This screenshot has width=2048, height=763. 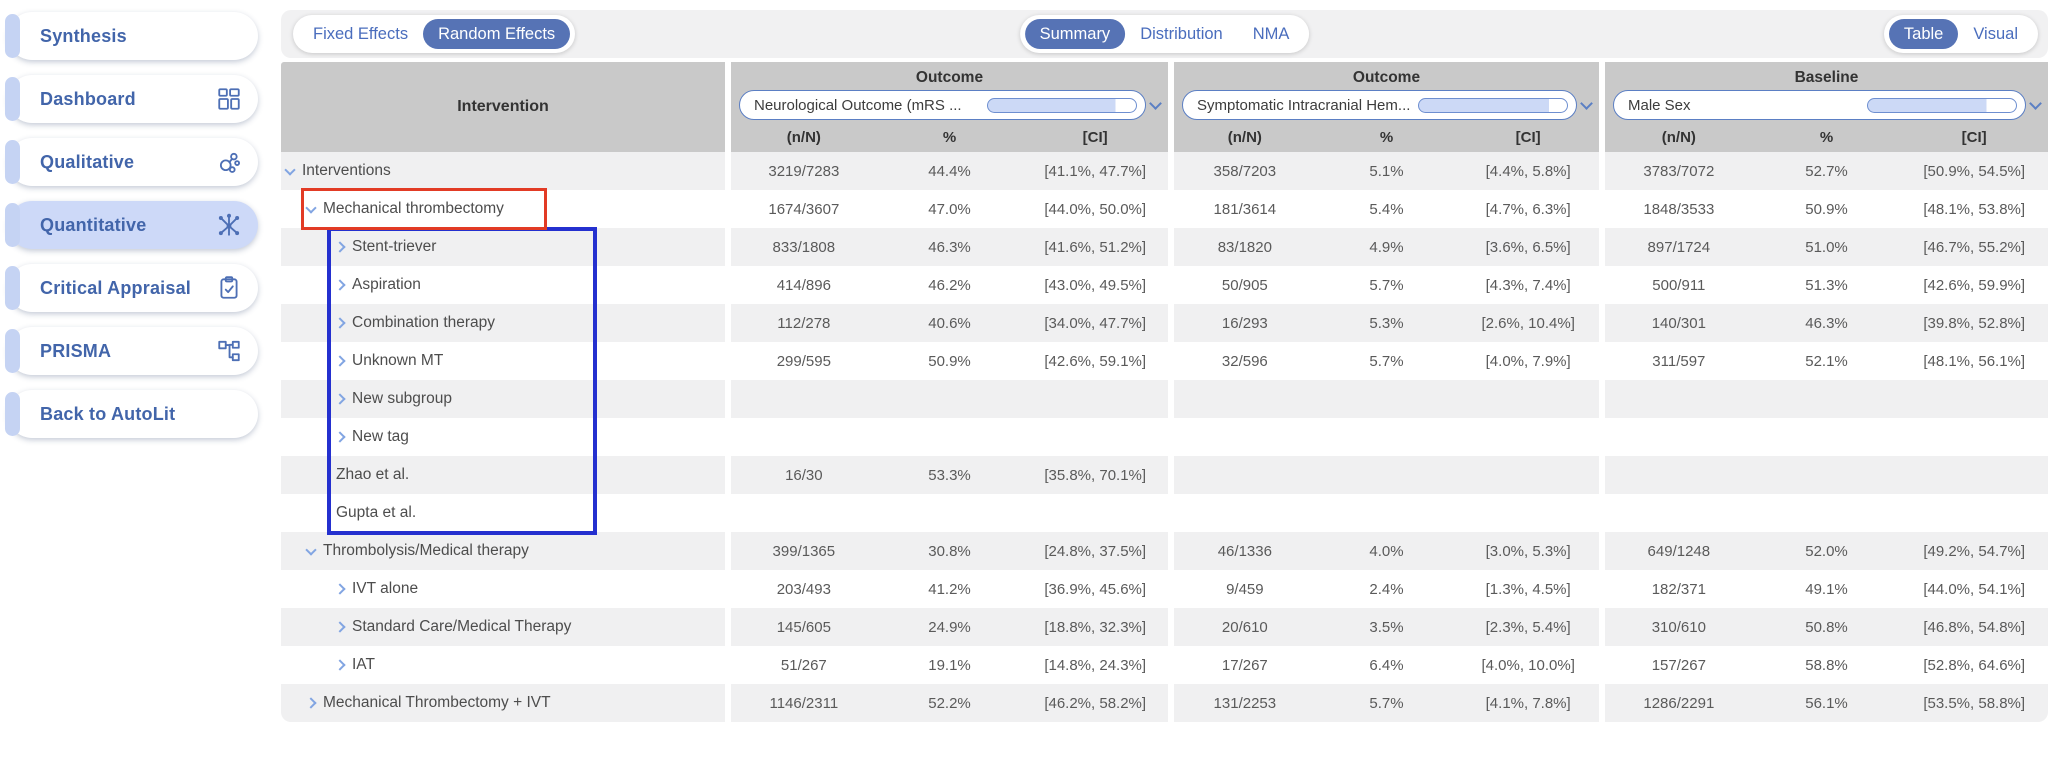 I want to click on row-group-cells: 1848/3533 50.9% [48.1%, 53.8%], so click(x=1826, y=209).